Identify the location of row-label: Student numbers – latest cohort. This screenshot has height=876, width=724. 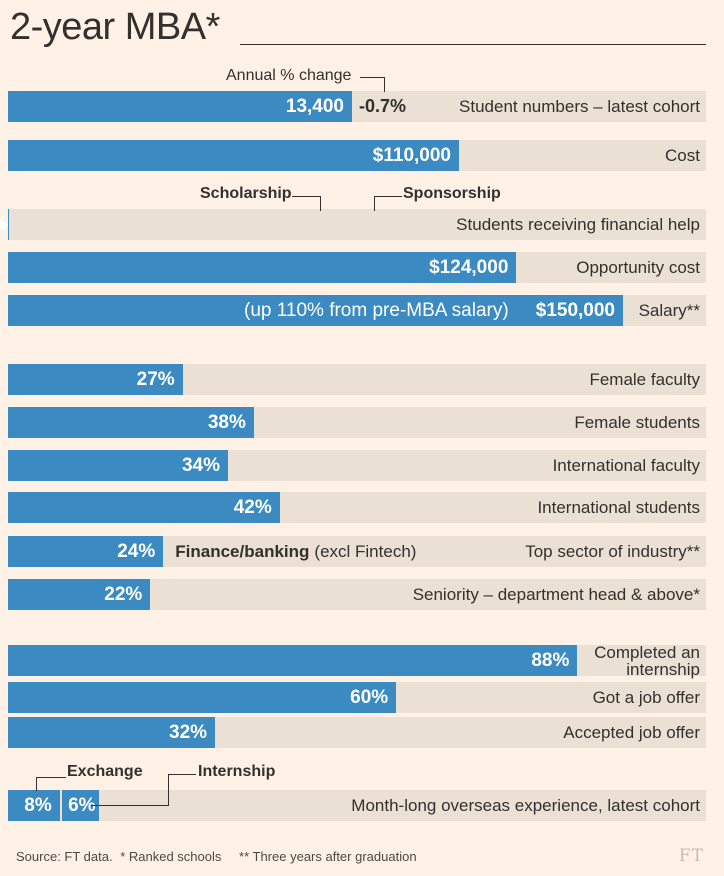
(579, 106).